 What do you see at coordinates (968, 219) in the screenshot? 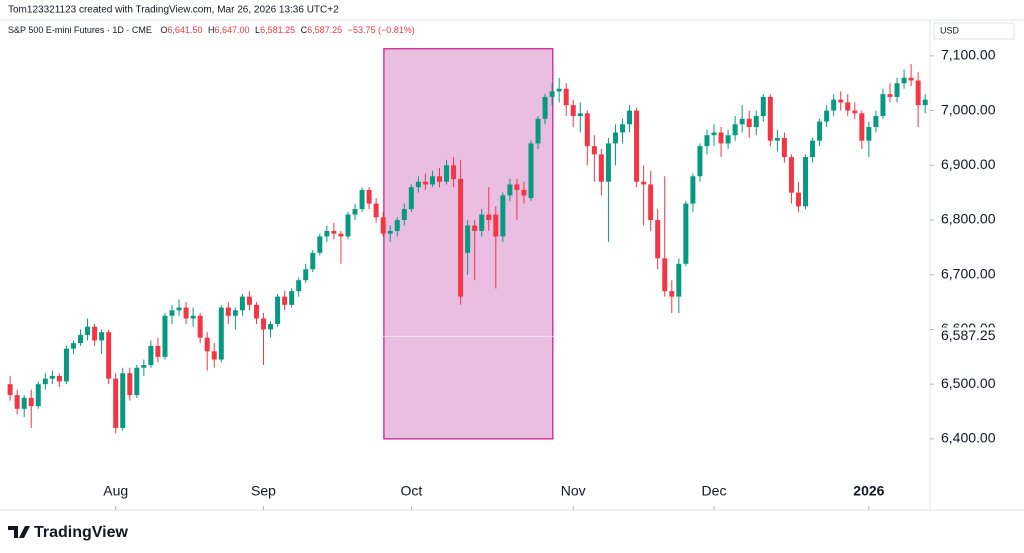
I see `y-tick-label: 6,800.00` at bounding box center [968, 219].